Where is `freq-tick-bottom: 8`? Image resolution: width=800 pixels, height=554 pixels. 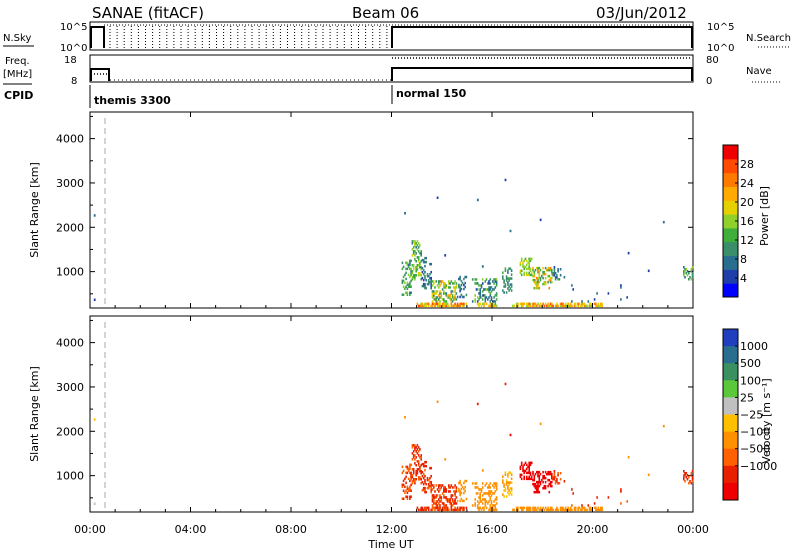
freq-tick-bottom: 8 is located at coordinates (74, 81).